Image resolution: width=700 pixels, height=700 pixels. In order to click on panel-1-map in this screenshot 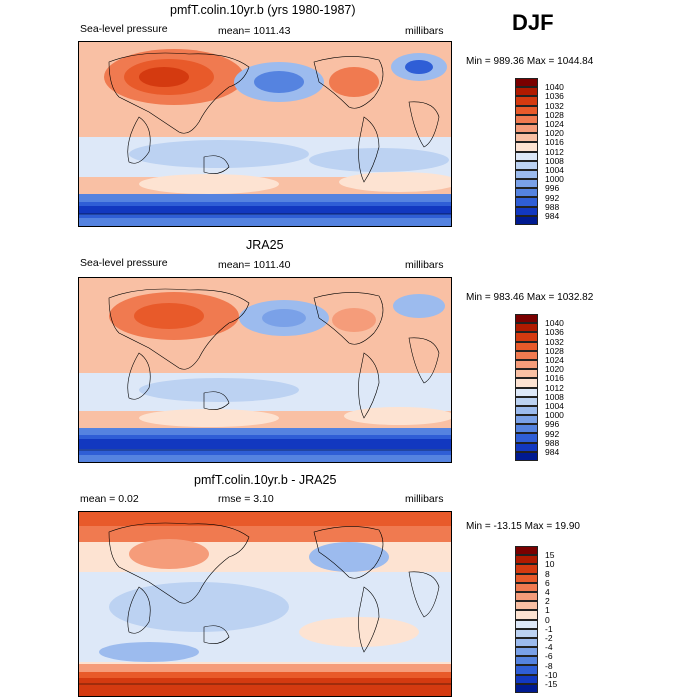, I will do `click(265, 134)`.